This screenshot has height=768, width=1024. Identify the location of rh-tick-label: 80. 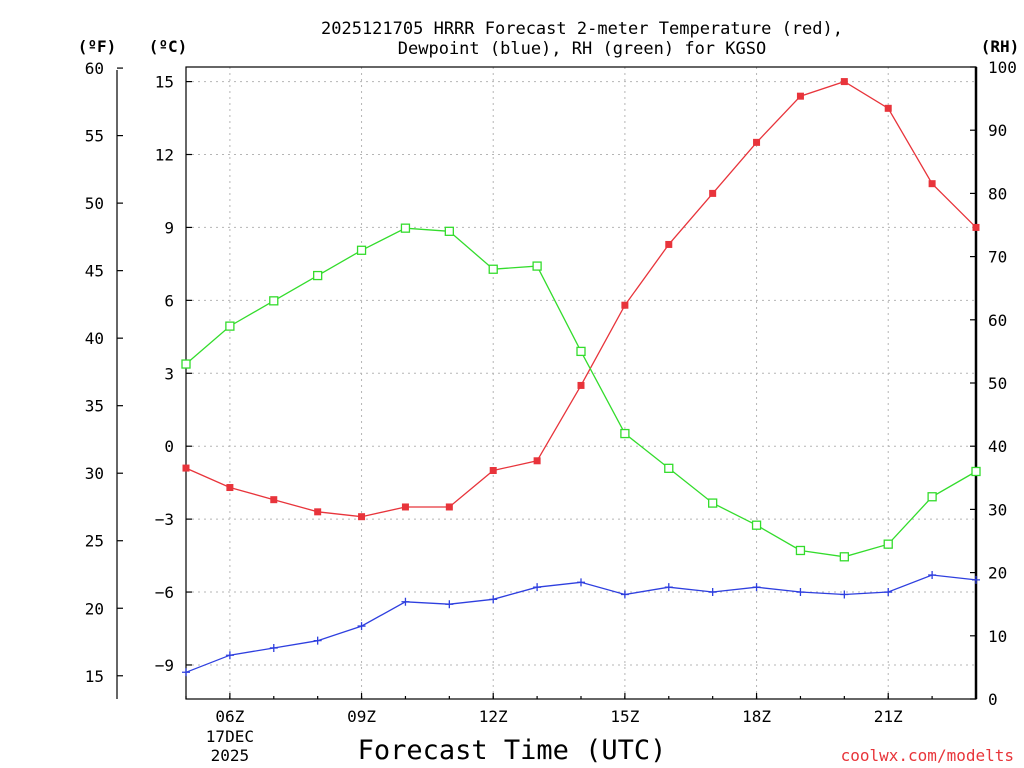
(997, 193).